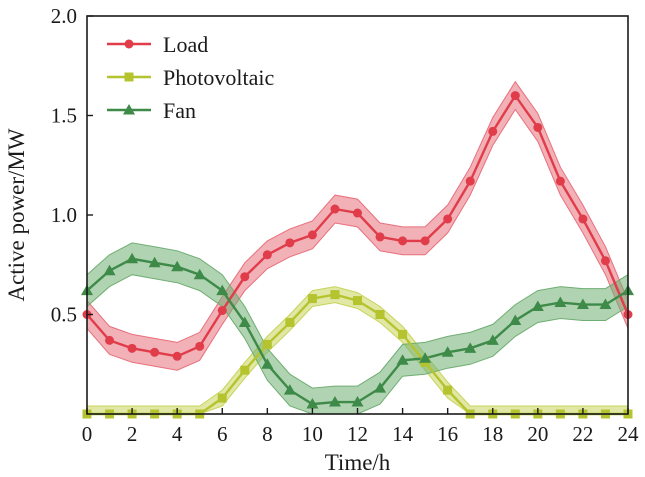 This screenshot has width=645, height=477. Describe the element at coordinates (403, 434) in the screenshot. I see `x-tick-label: 14` at that location.